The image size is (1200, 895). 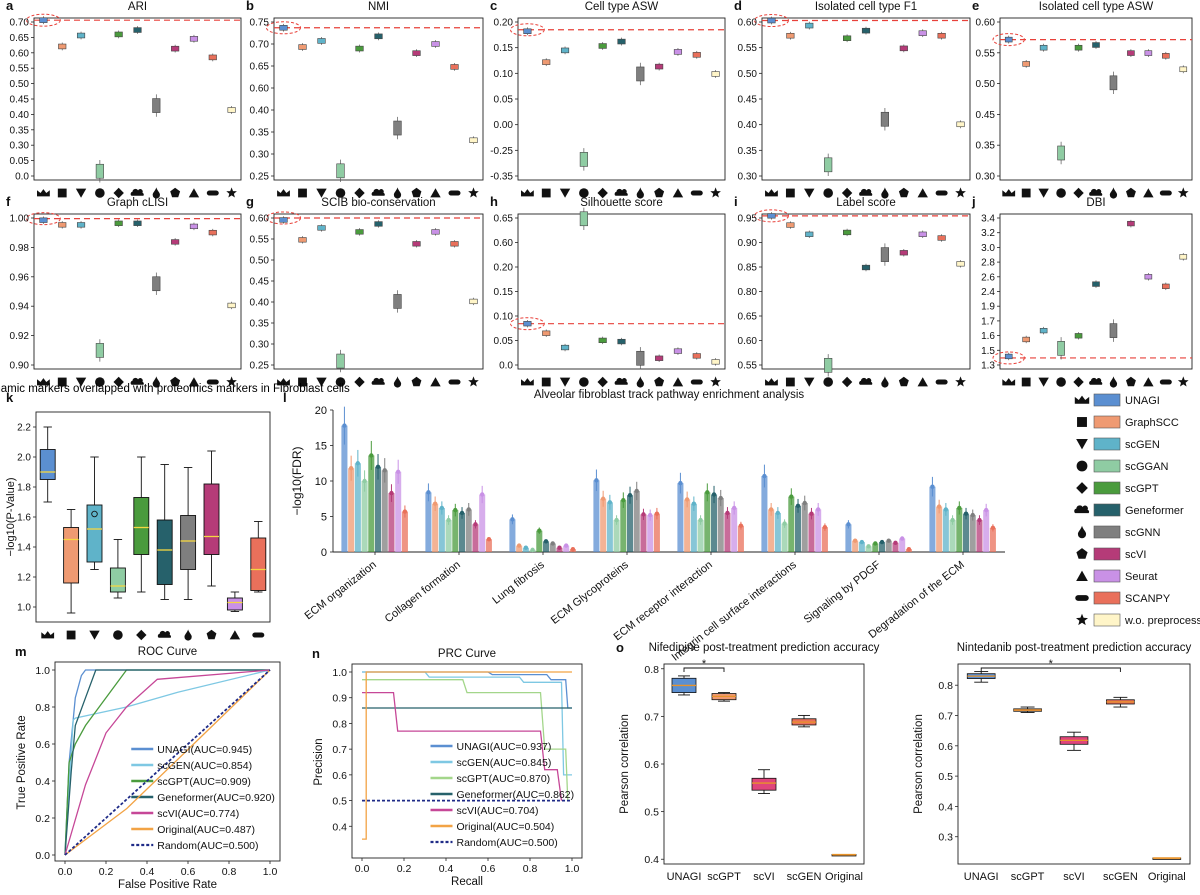 I want to click on x-tick-label: ECM Glycoproteins, so click(x=590, y=593).